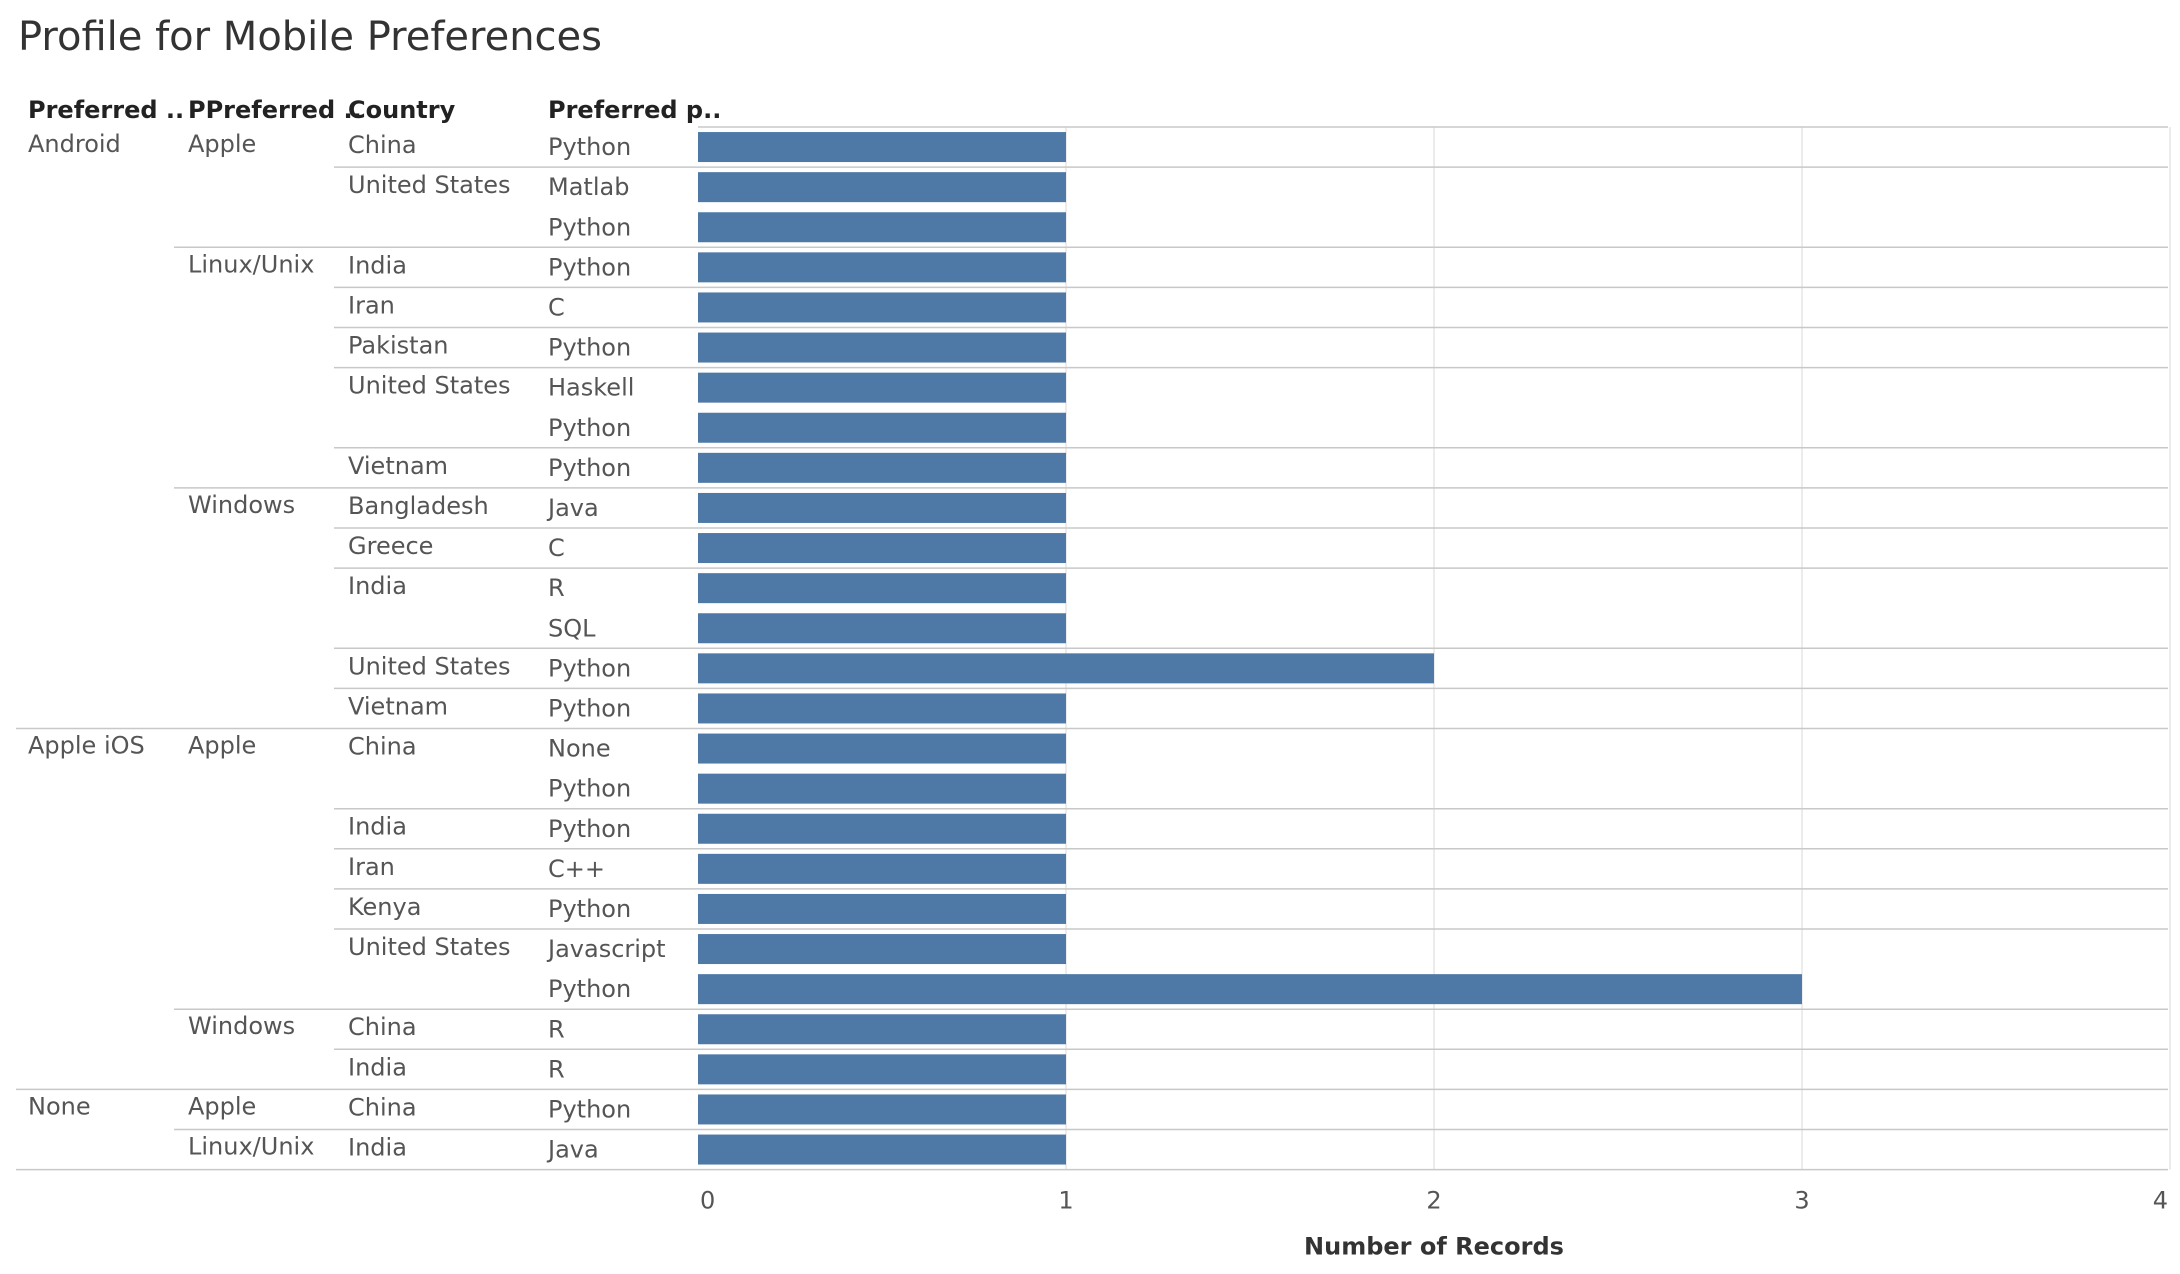  I want to click on row-label-mobile: Android, so click(74, 144).